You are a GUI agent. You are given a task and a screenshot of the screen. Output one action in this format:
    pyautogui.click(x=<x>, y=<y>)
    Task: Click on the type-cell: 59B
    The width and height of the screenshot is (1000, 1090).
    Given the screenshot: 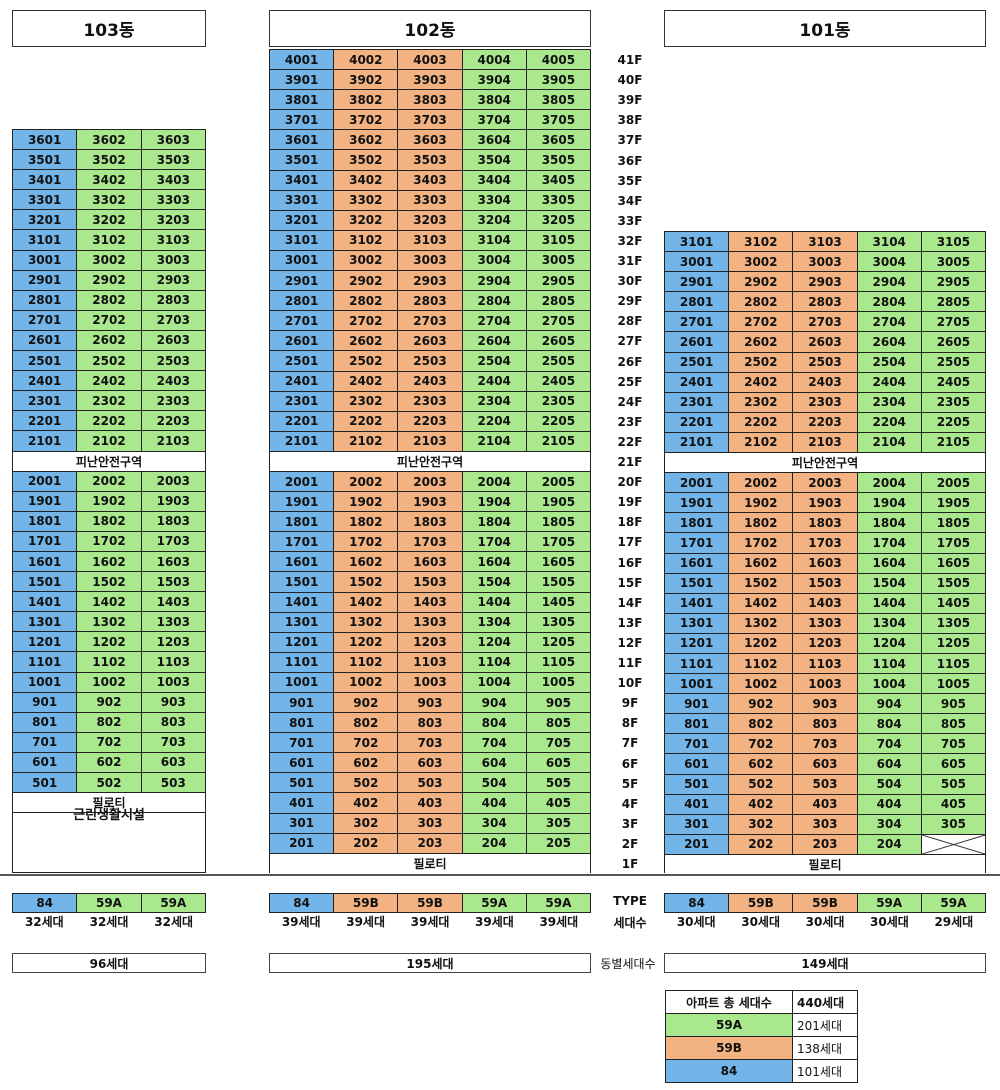 What is the action you would take?
    pyautogui.click(x=761, y=903)
    